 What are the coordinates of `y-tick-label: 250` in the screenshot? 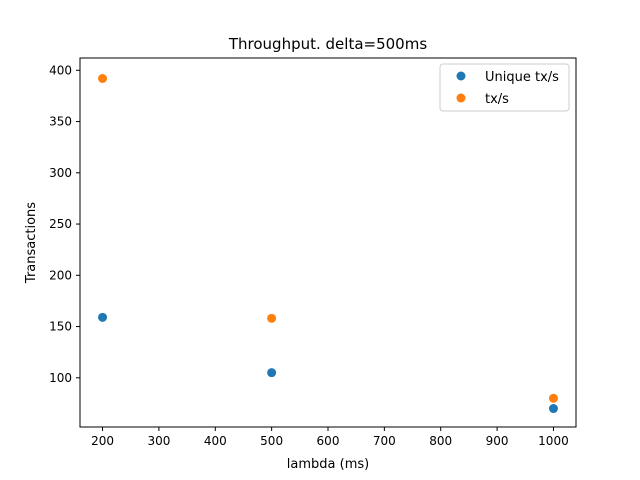 It's located at (60, 224).